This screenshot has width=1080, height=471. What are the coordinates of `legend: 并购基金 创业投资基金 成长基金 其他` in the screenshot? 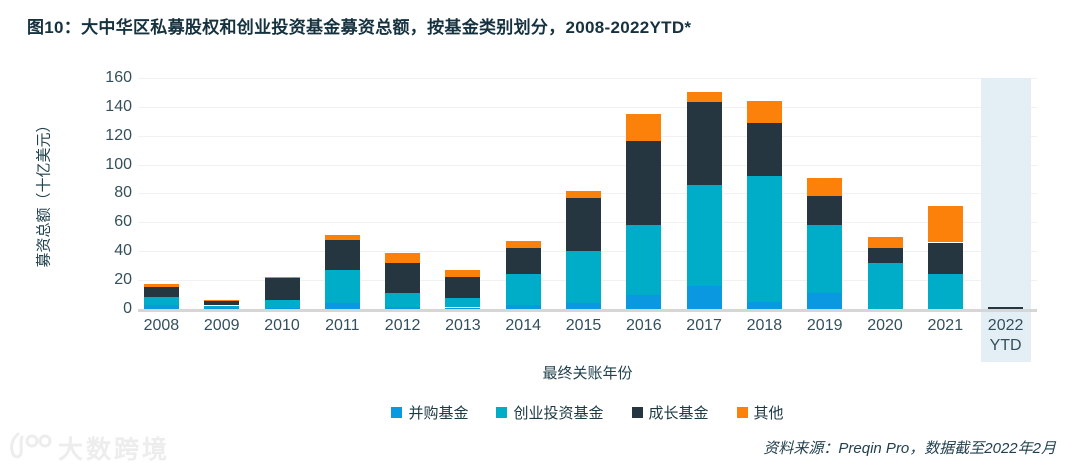 It's located at (587, 412).